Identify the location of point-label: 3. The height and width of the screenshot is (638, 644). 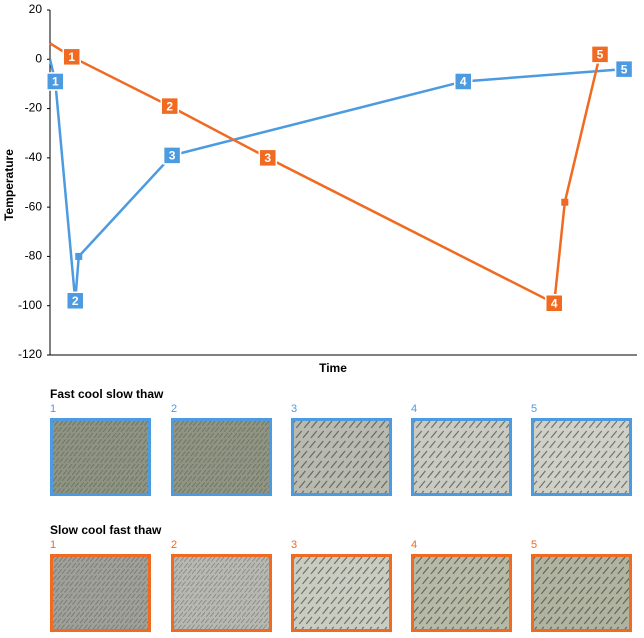
(172, 156).